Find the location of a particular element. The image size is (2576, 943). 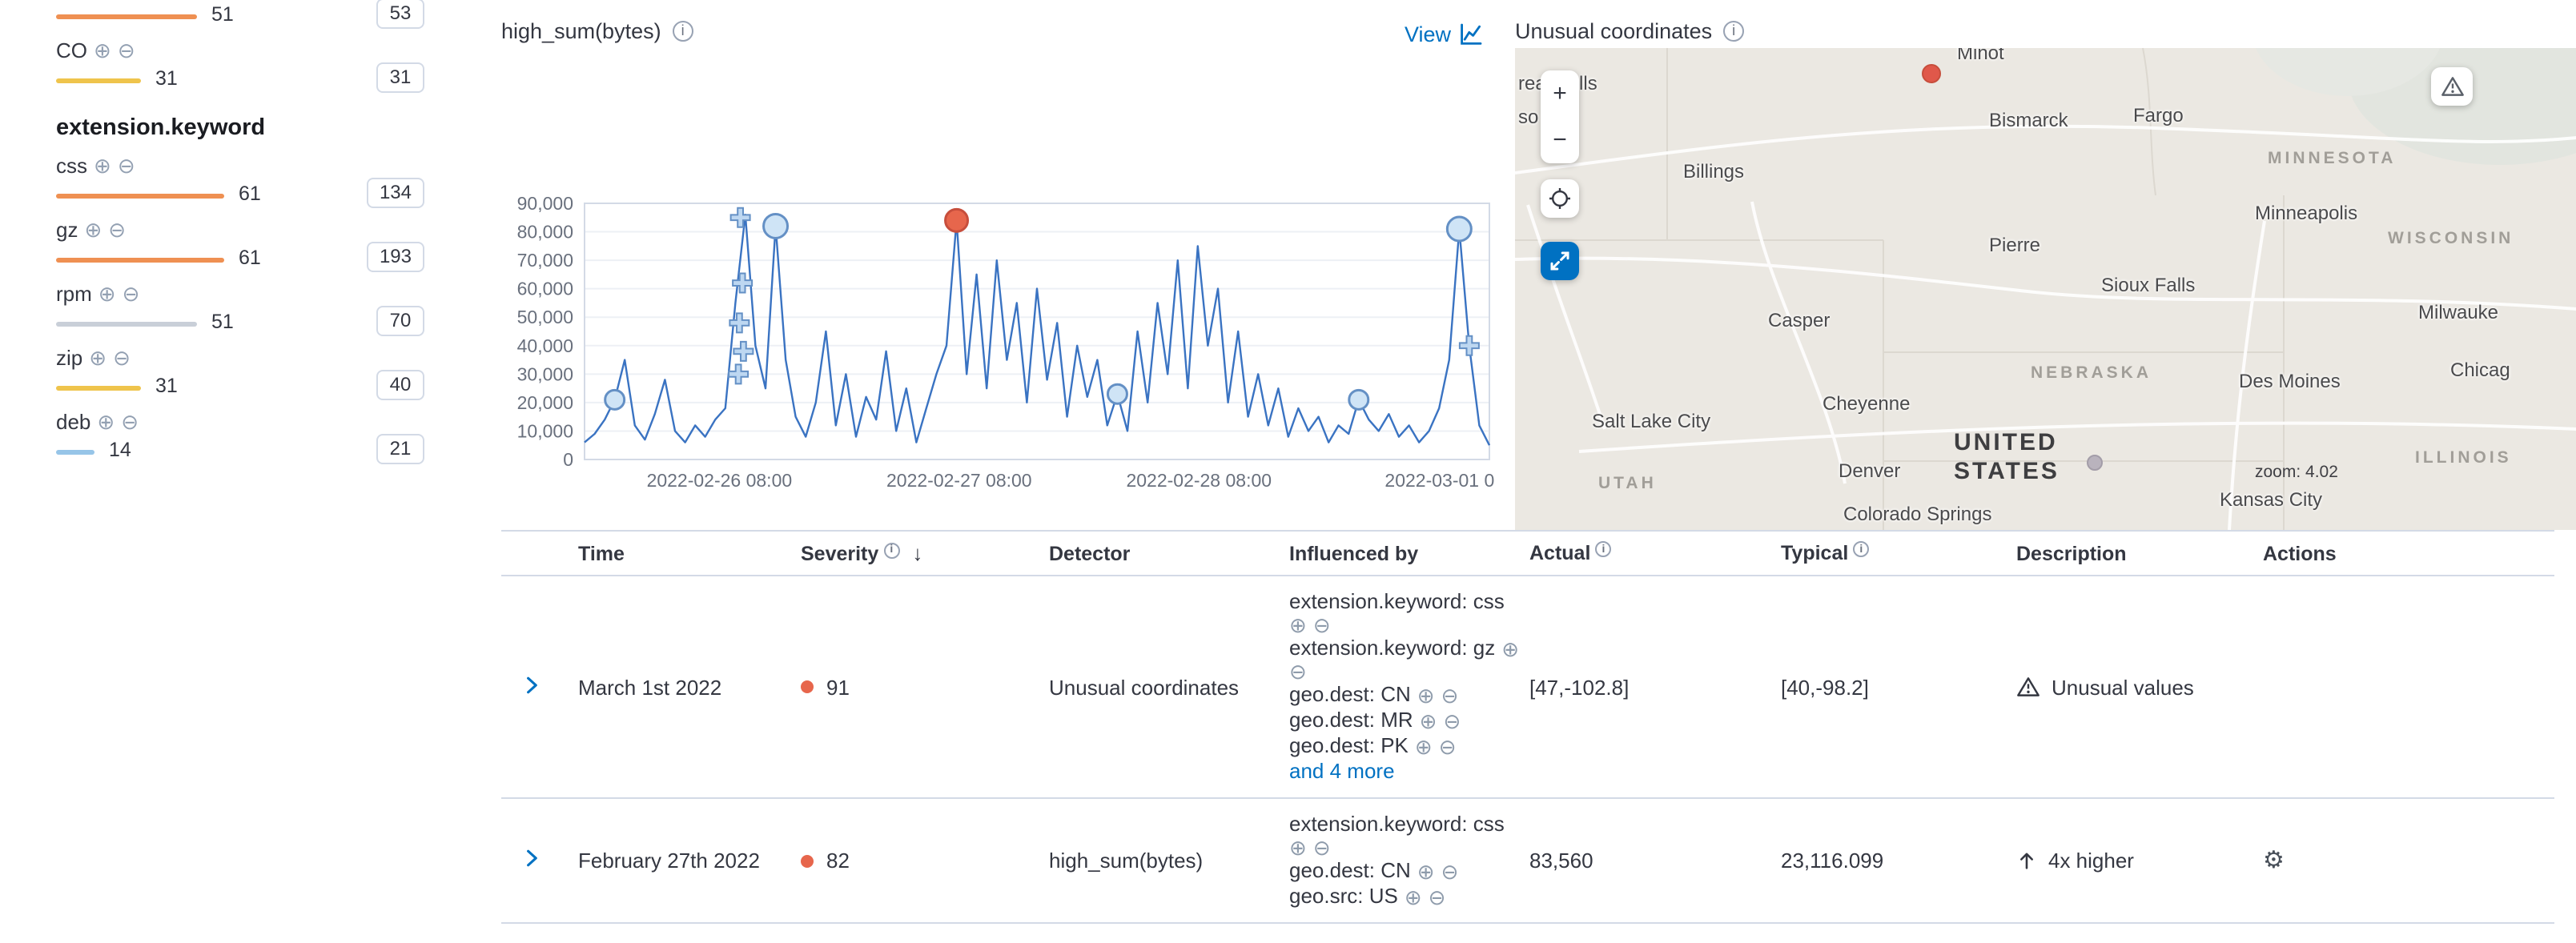

influencer-name-row: deb ⊕ ⊖ is located at coordinates (240, 421).